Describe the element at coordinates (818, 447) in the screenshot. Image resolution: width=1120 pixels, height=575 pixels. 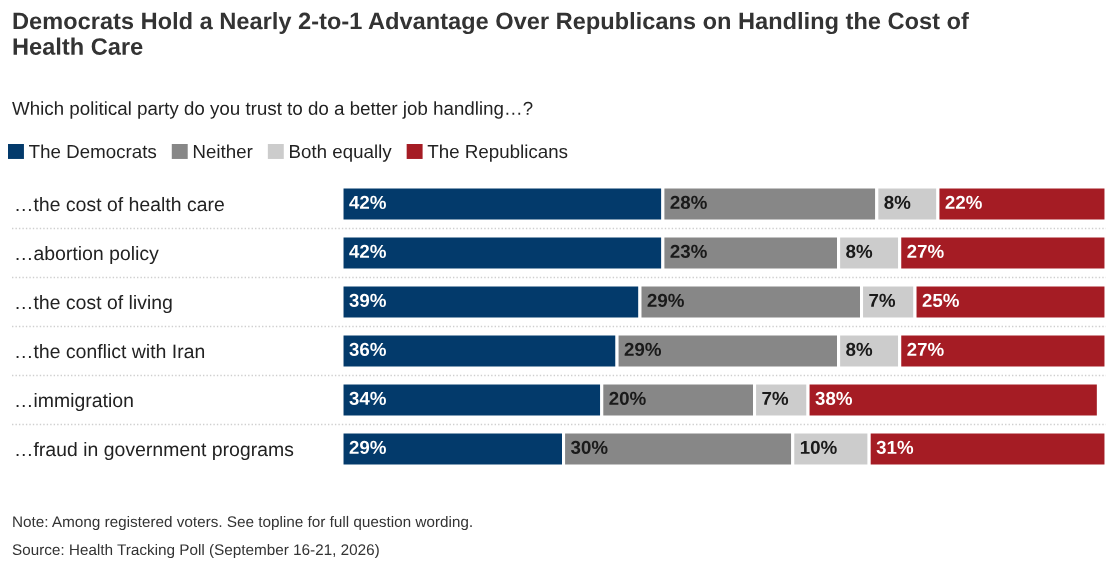
I see `data-label: 10%` at that location.